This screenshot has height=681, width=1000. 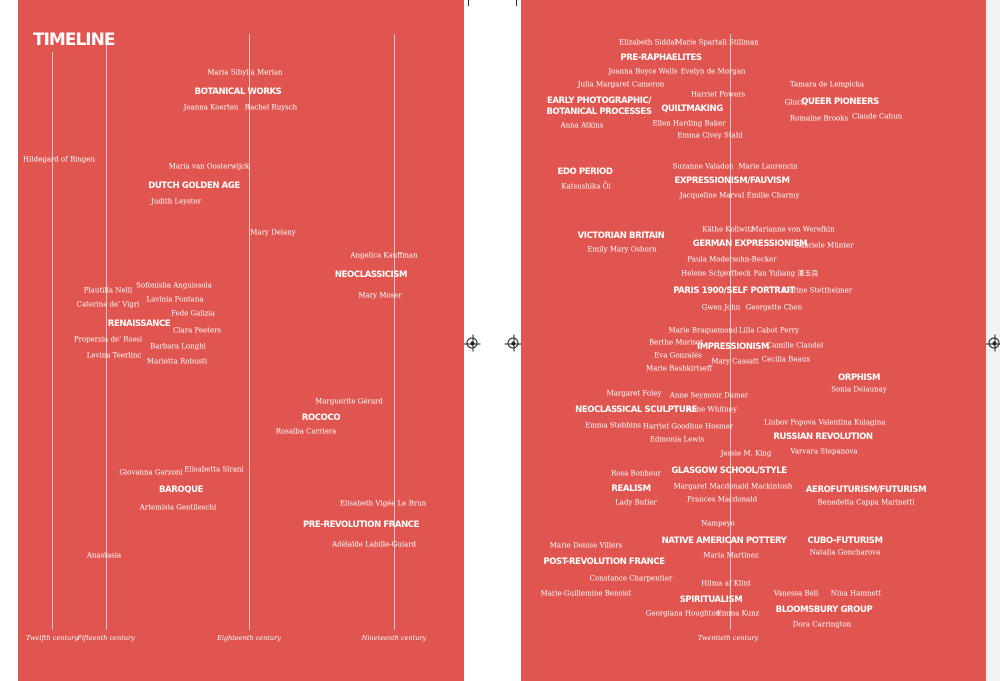 What do you see at coordinates (688, 426) in the screenshot?
I see `artist-label: Harriet Goodhue Hosmer` at bounding box center [688, 426].